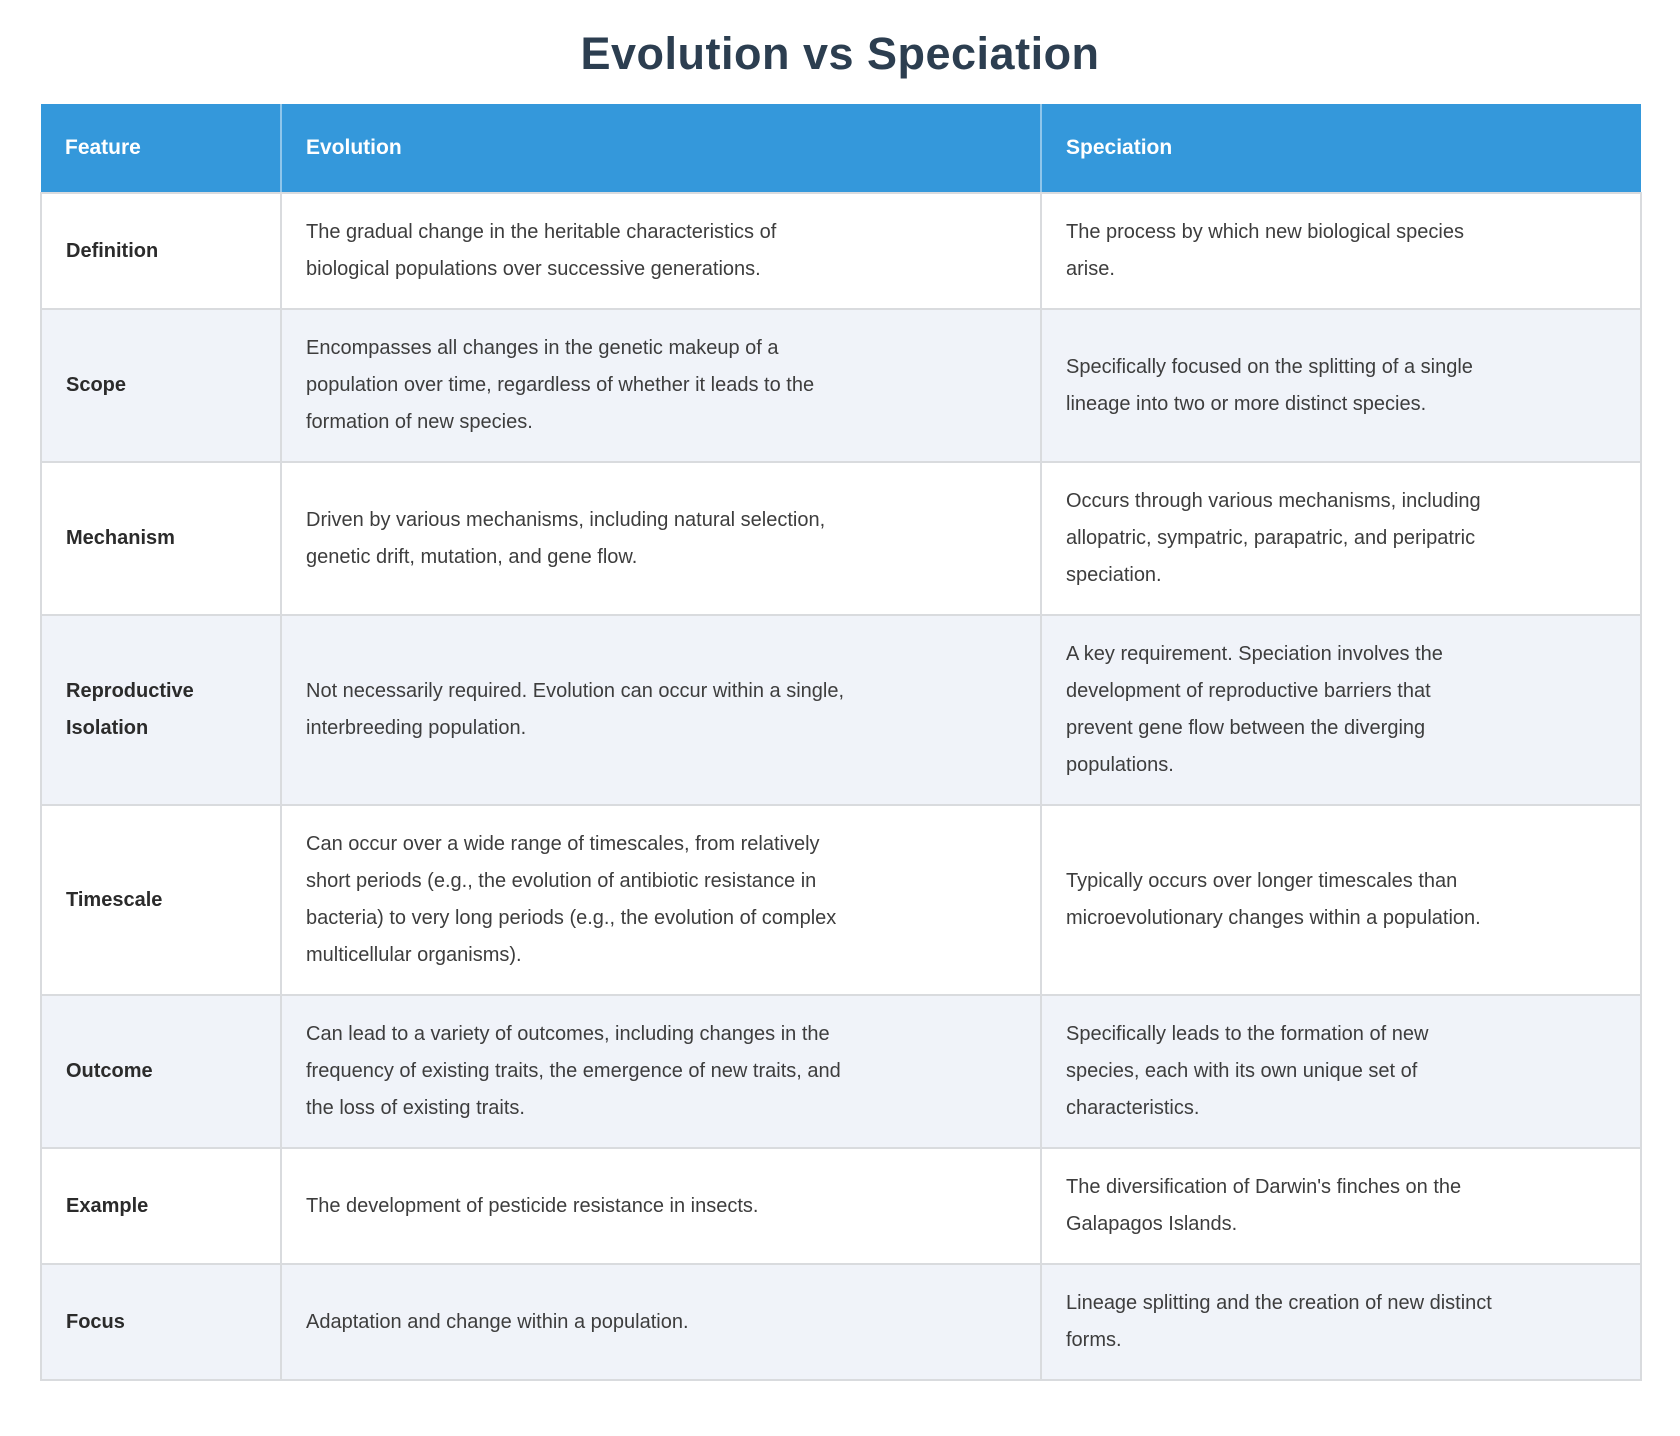 This screenshot has height=1436, width=1680. What do you see at coordinates (161, 900) in the screenshot?
I see `feature-label: Timescale` at bounding box center [161, 900].